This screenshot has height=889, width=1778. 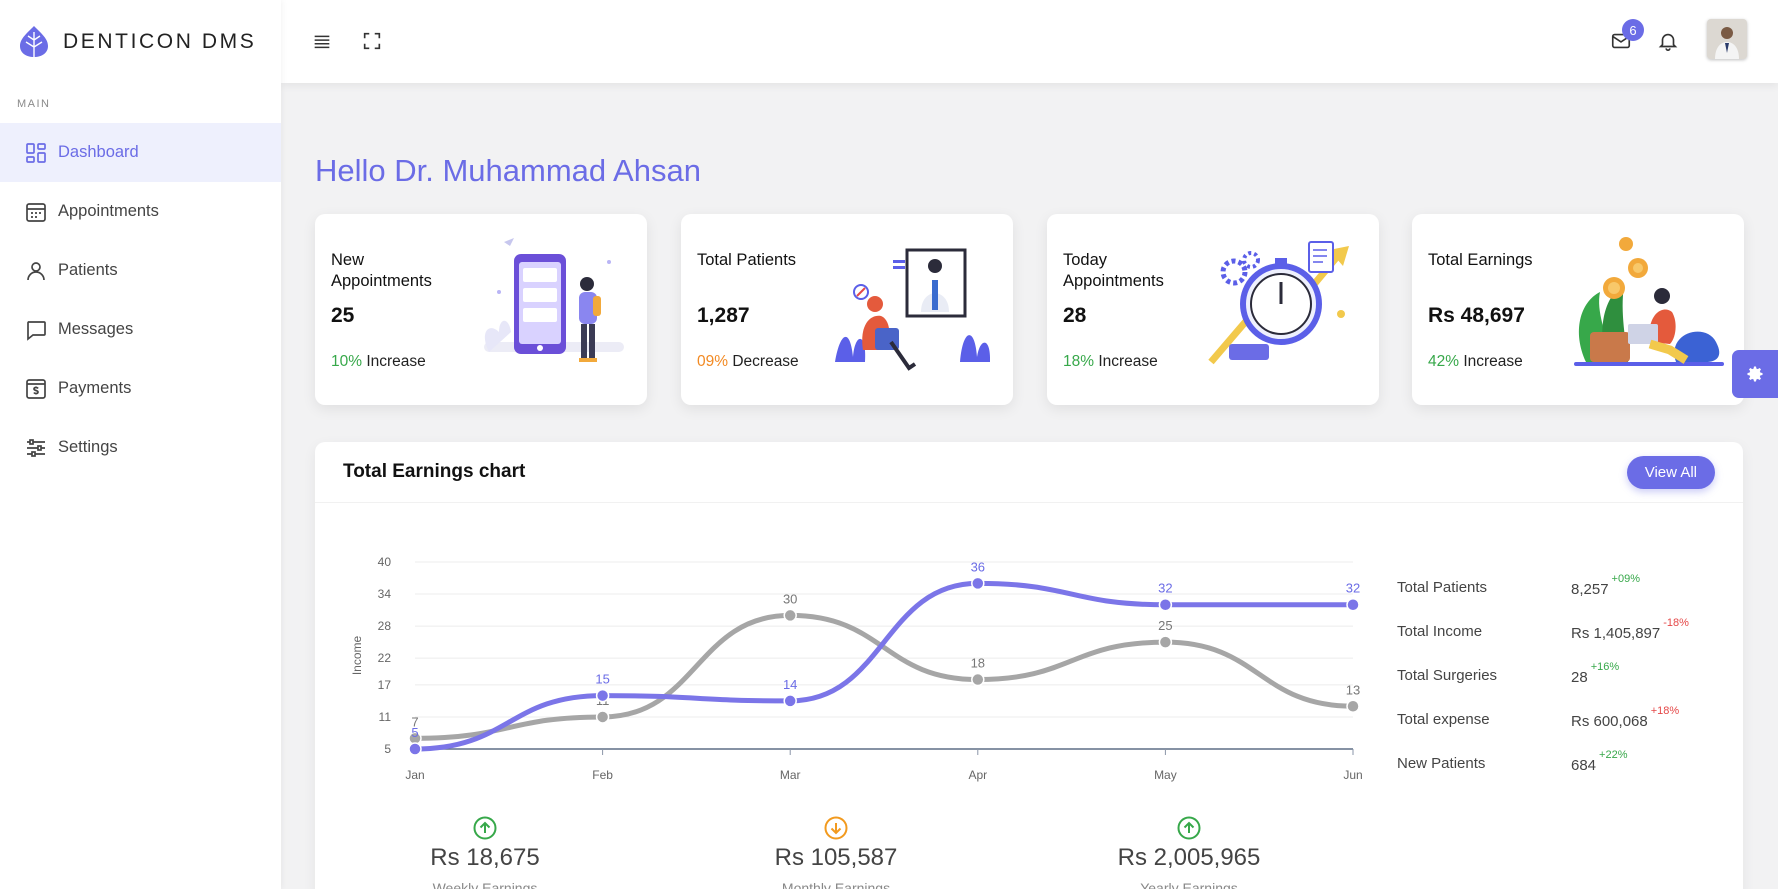 I want to click on earnings-illustration, so click(x=1649, y=301).